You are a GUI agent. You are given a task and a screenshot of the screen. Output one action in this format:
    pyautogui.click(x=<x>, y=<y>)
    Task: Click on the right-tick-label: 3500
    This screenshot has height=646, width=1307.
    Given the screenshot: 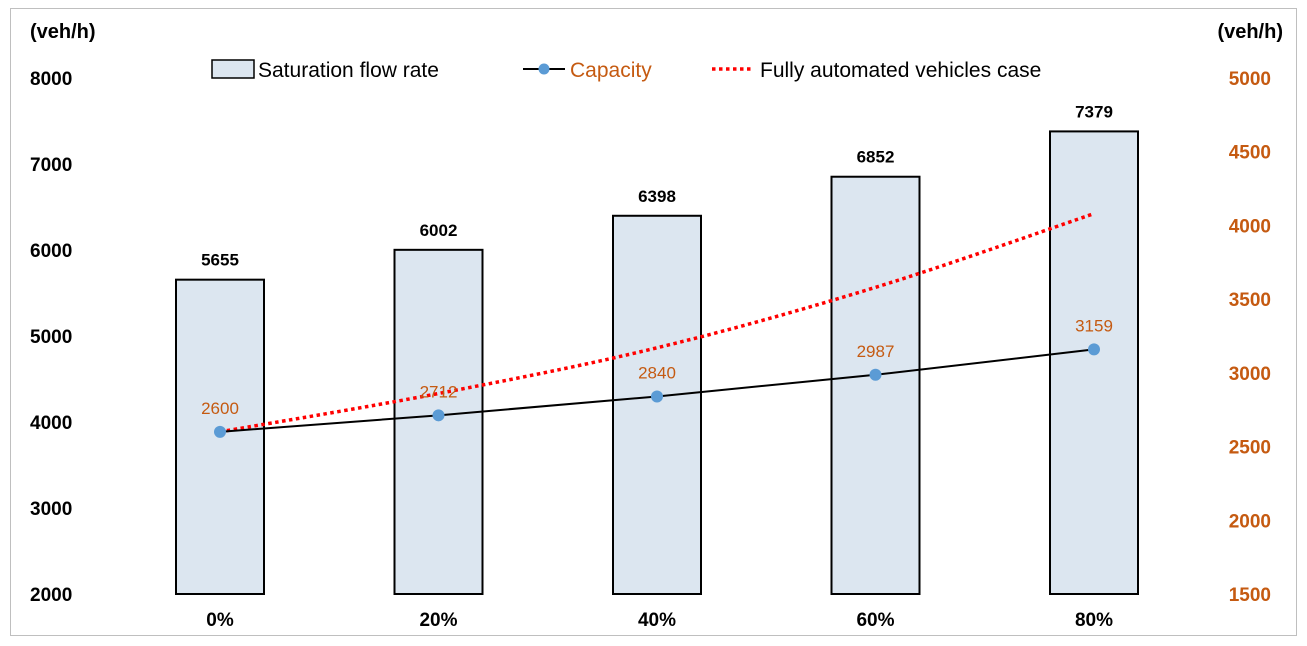 What is the action you would take?
    pyautogui.click(x=1250, y=300)
    